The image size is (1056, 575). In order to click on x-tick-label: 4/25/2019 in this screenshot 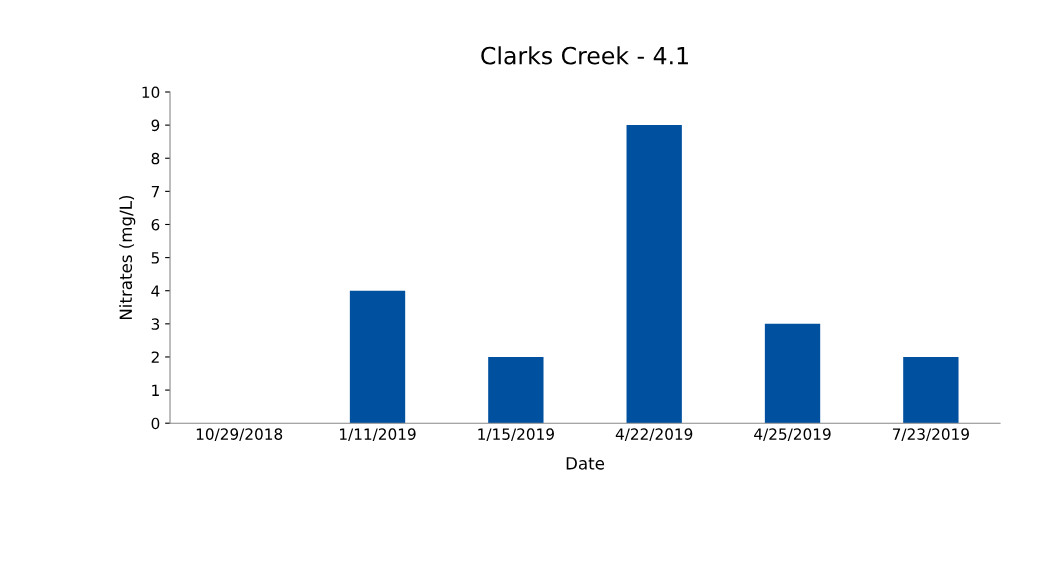, I will do `click(792, 435)`.